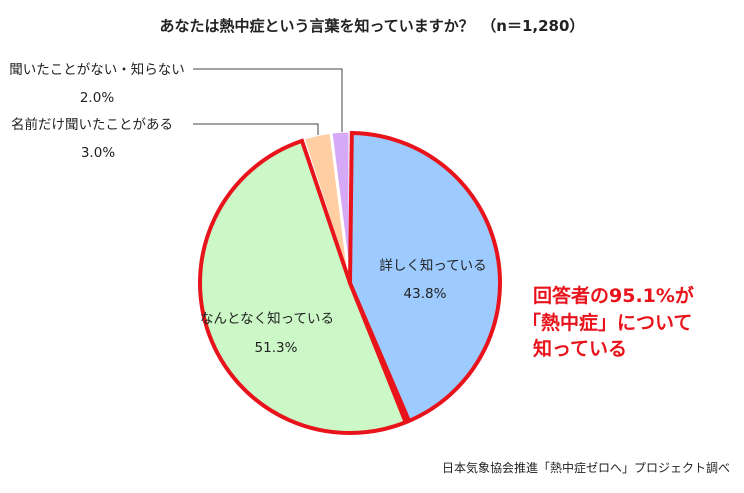 This screenshot has width=744, height=493. What do you see at coordinates (267, 318) in the screenshot?
I see `slice-label-nantonaku: なんとなく知っている` at bounding box center [267, 318].